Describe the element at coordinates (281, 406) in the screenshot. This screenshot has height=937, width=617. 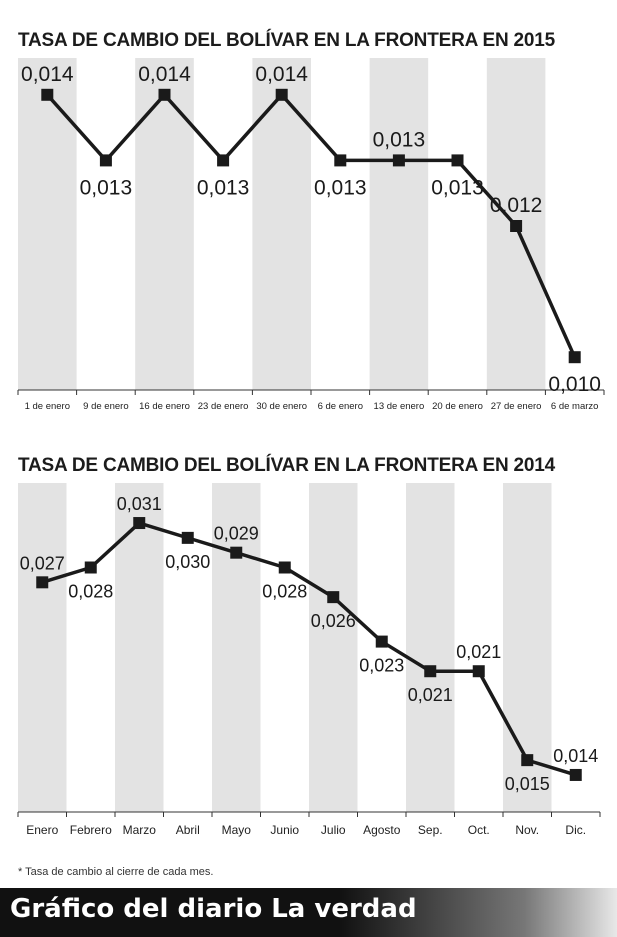
I see `x-tick-label: 30 de enero` at that location.